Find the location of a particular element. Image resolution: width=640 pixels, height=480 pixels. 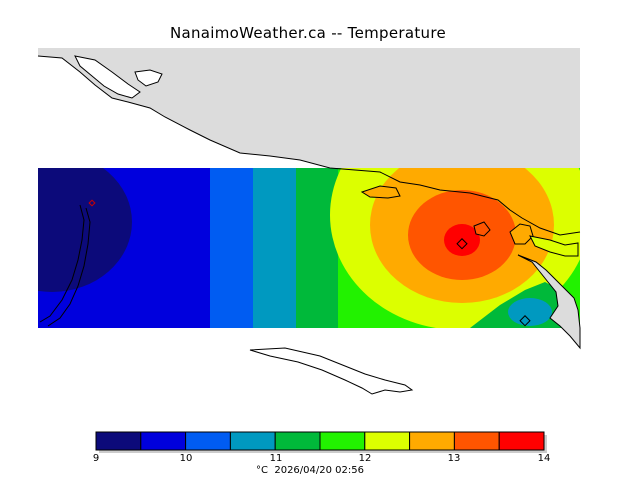

land-southeast is located at coordinates (549, 302).